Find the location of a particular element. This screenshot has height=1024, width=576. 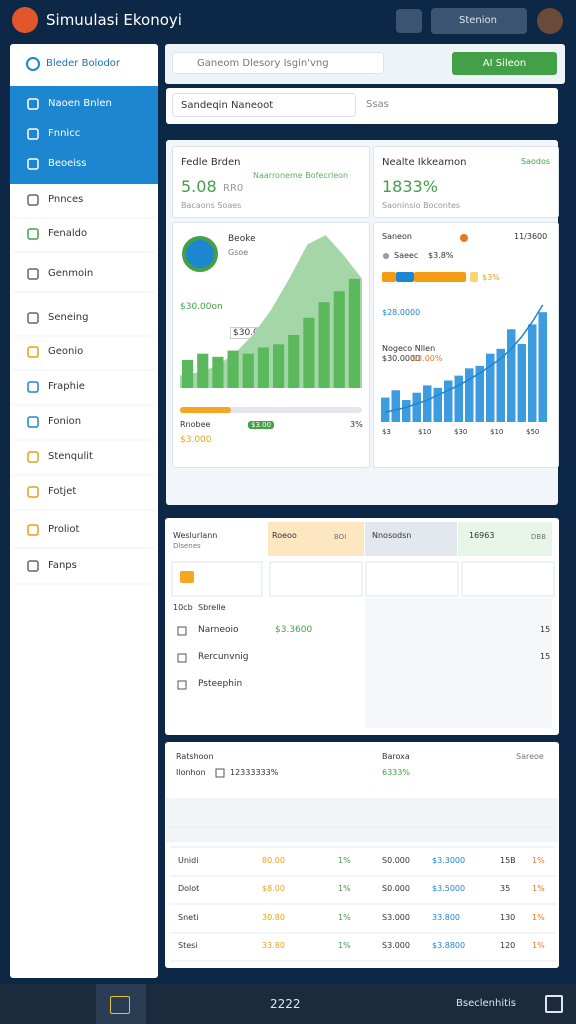

cell: 80.00 is located at coordinates (273, 860).